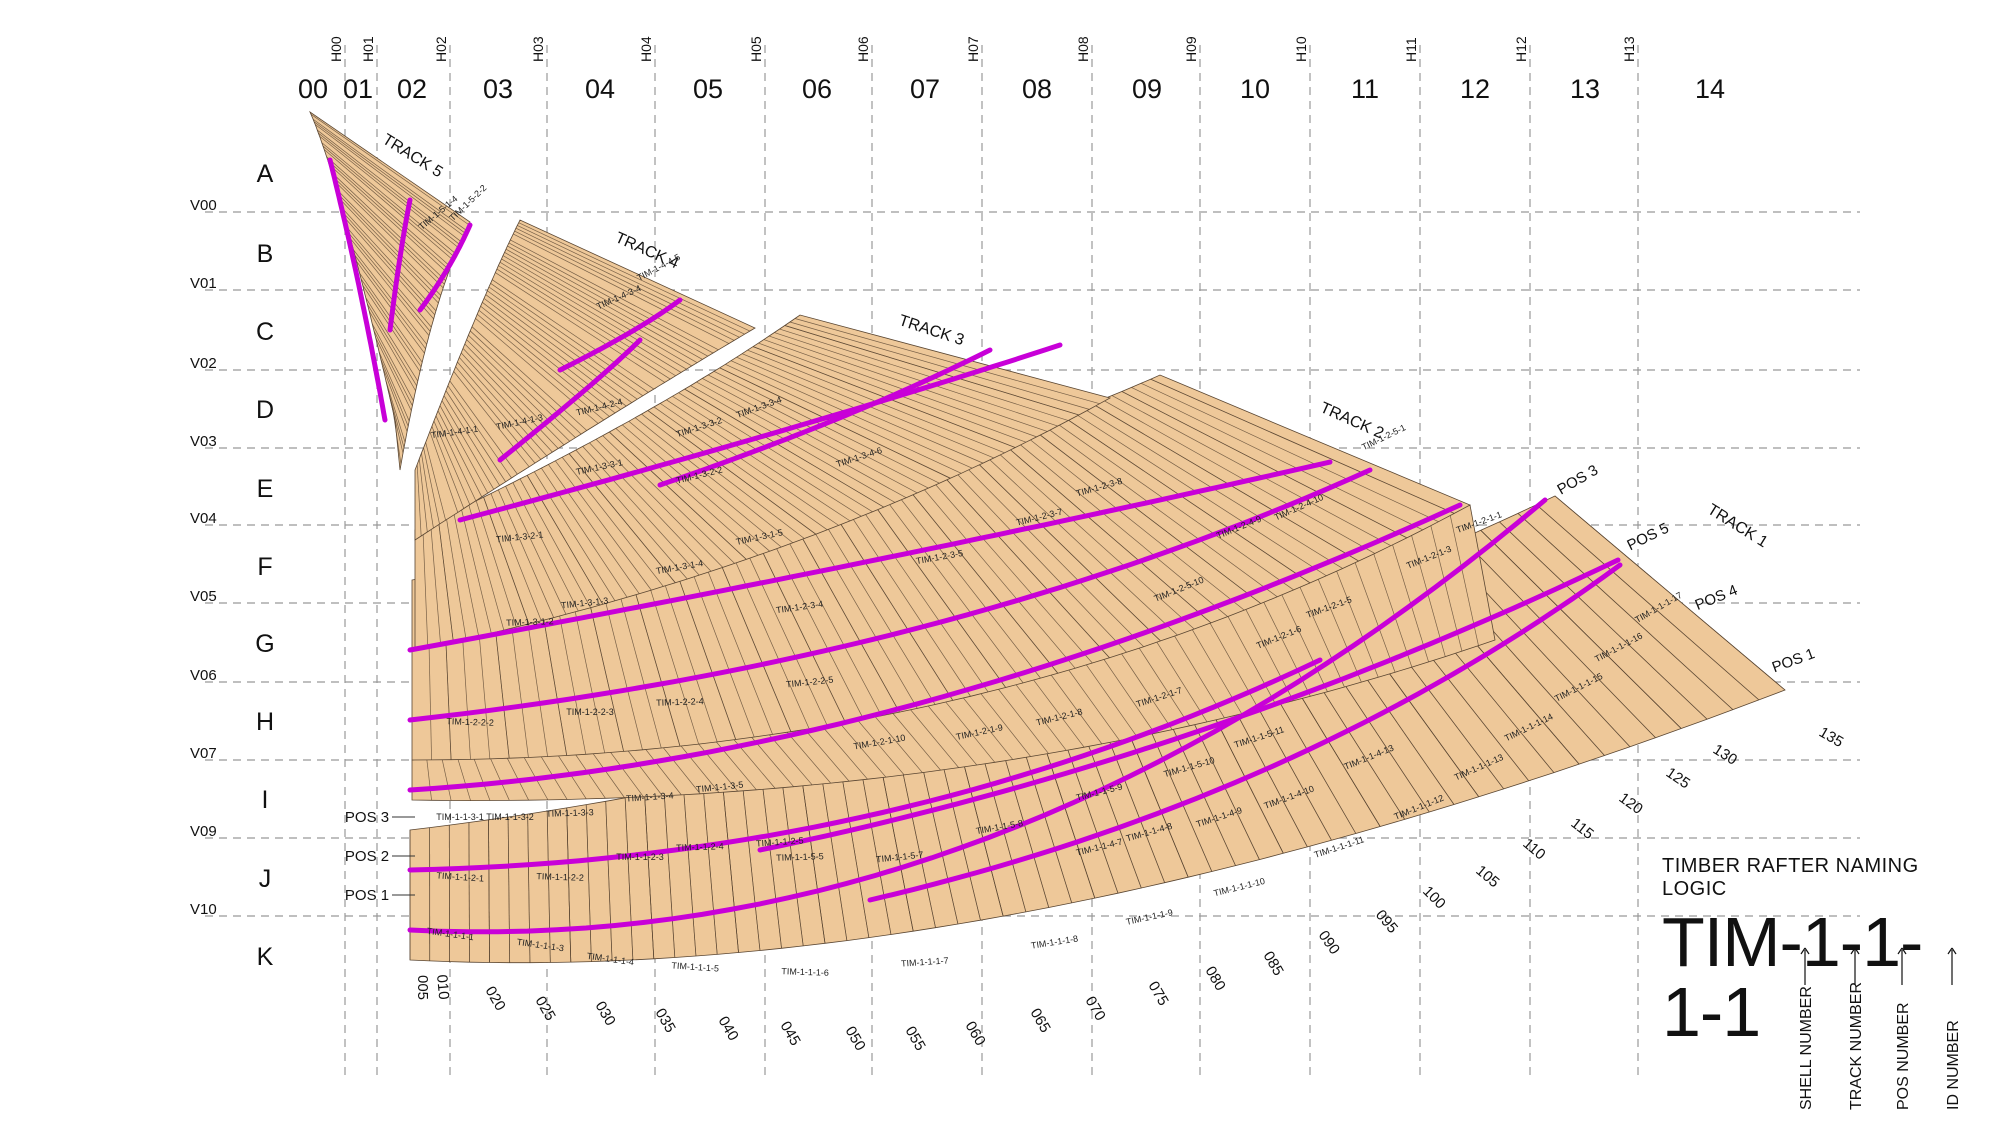  Describe the element at coordinates (1054, 941) in the screenshot. I see `rafter-label: TIM-1-1-1-8` at that location.